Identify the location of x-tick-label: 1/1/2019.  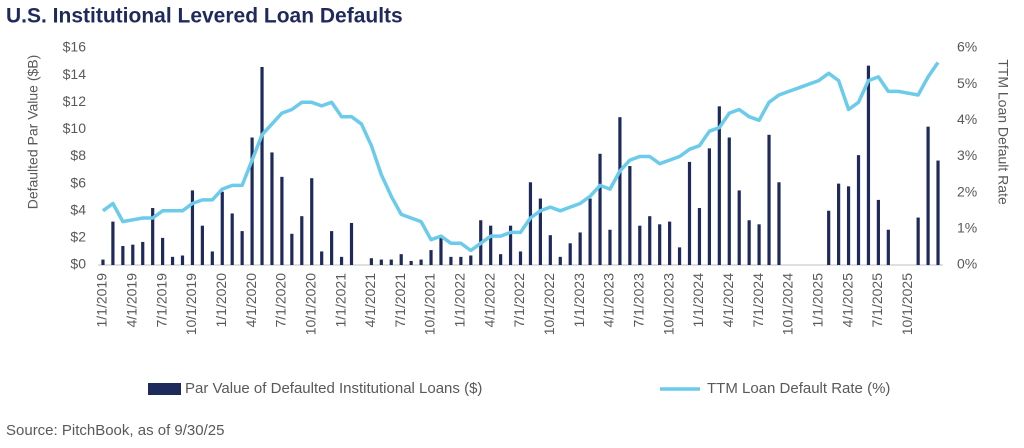
(102, 300).